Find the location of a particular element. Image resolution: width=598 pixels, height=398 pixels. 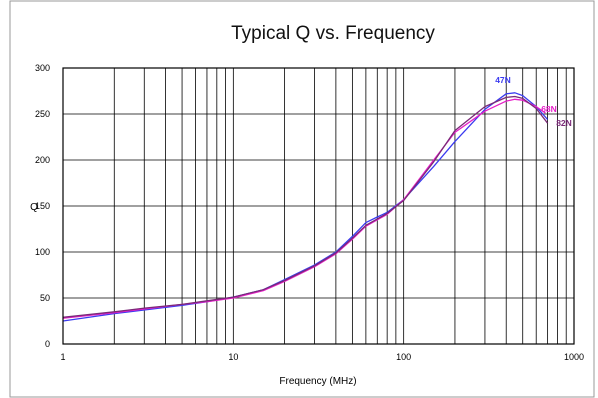

y-tick-label: 200 is located at coordinates (42, 160).